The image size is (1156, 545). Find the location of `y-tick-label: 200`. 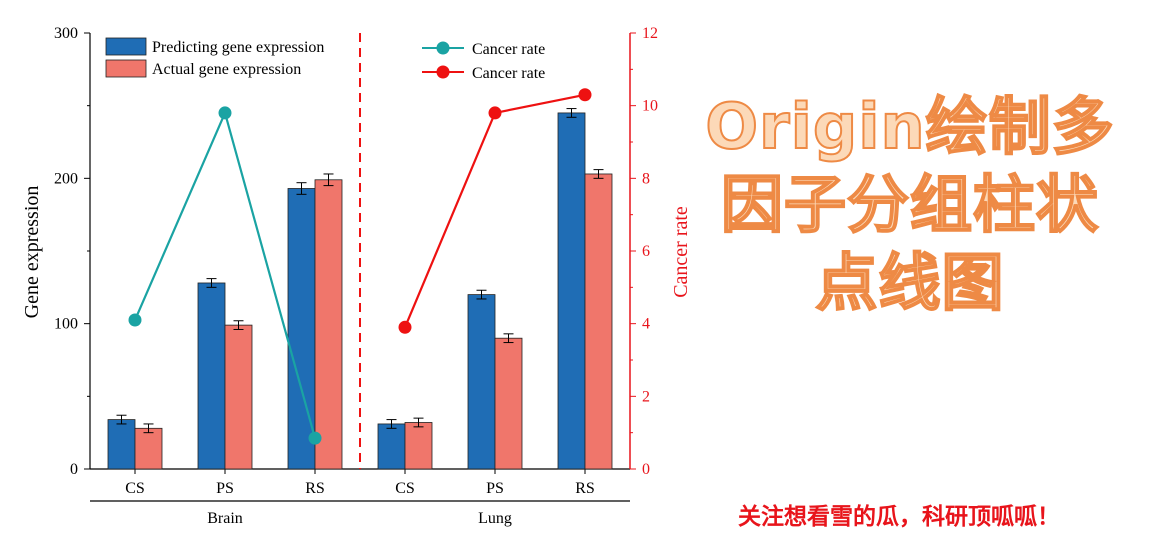

y-tick-label: 200 is located at coordinates (66, 178).